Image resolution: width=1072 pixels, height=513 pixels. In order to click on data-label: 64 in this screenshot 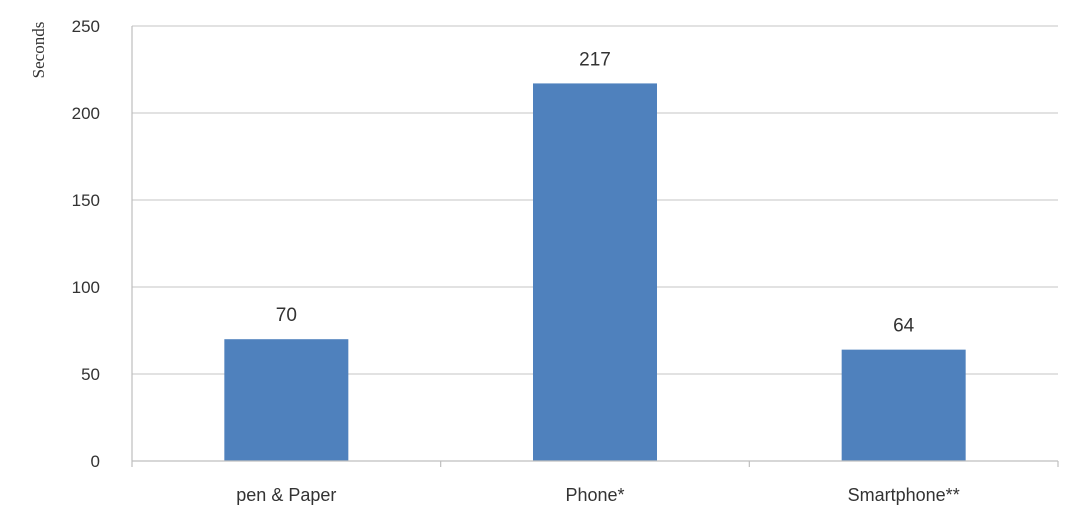, I will do `click(904, 326)`.